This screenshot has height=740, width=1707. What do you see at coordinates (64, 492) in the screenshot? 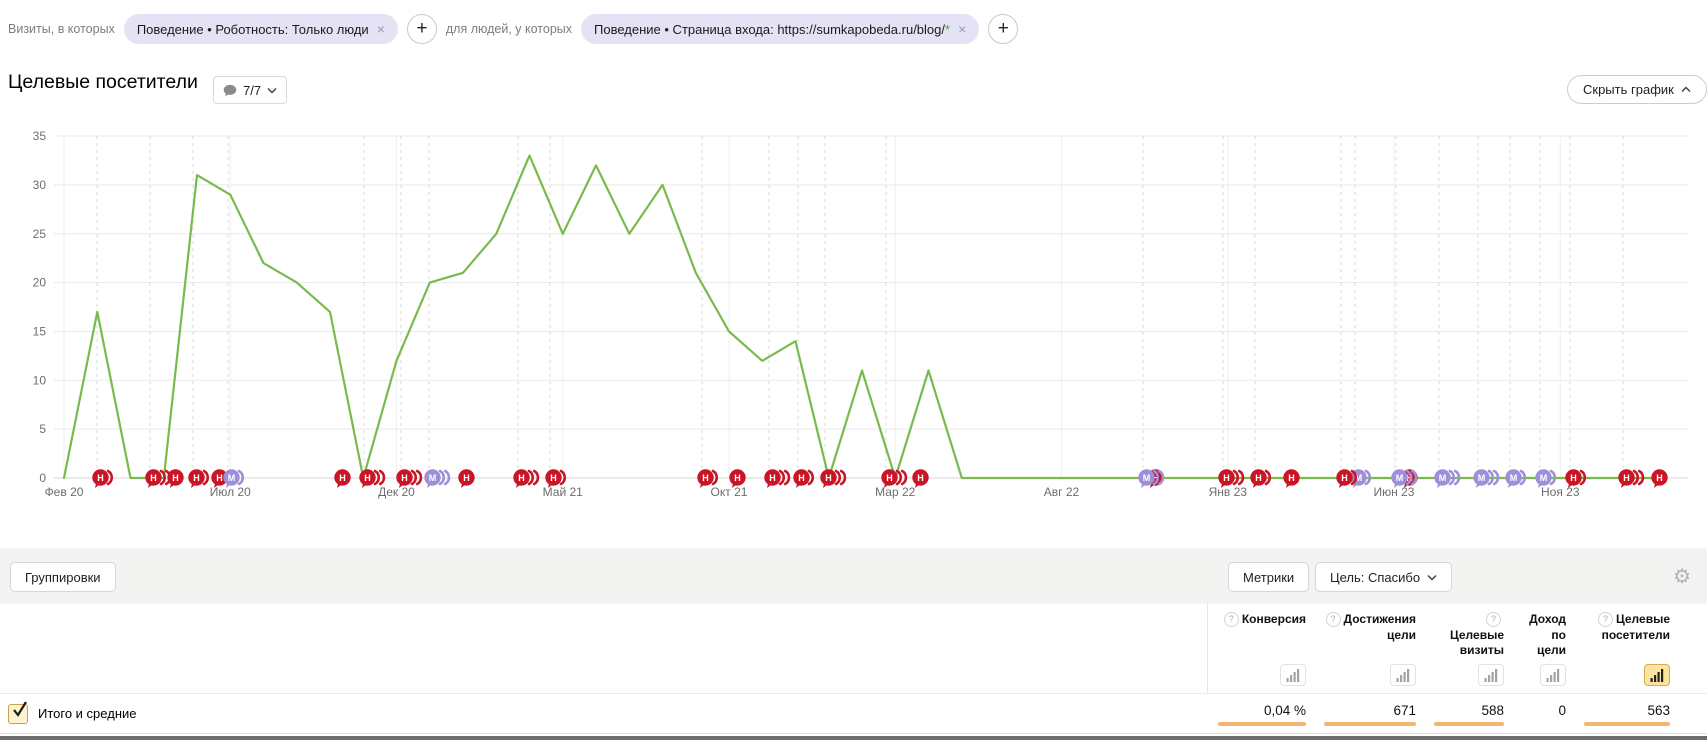
I see `x-axis-tick-label: Фев 20` at bounding box center [64, 492].